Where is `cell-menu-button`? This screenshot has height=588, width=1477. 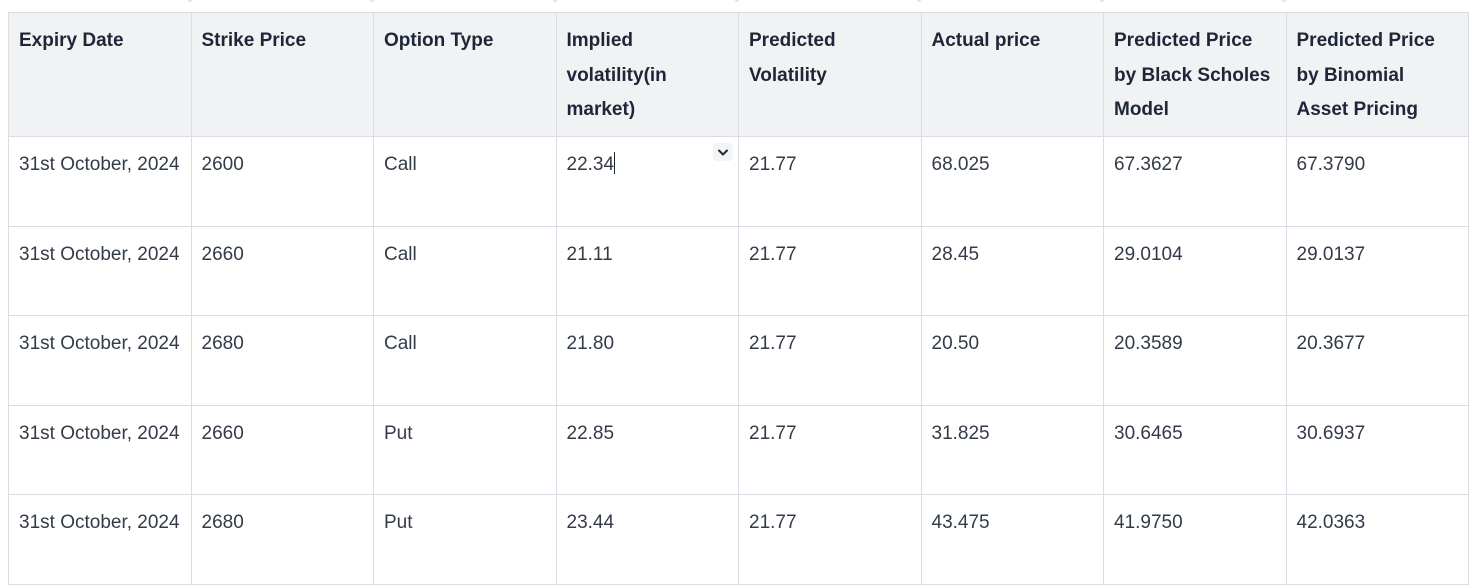
cell-menu-button is located at coordinates (723, 152).